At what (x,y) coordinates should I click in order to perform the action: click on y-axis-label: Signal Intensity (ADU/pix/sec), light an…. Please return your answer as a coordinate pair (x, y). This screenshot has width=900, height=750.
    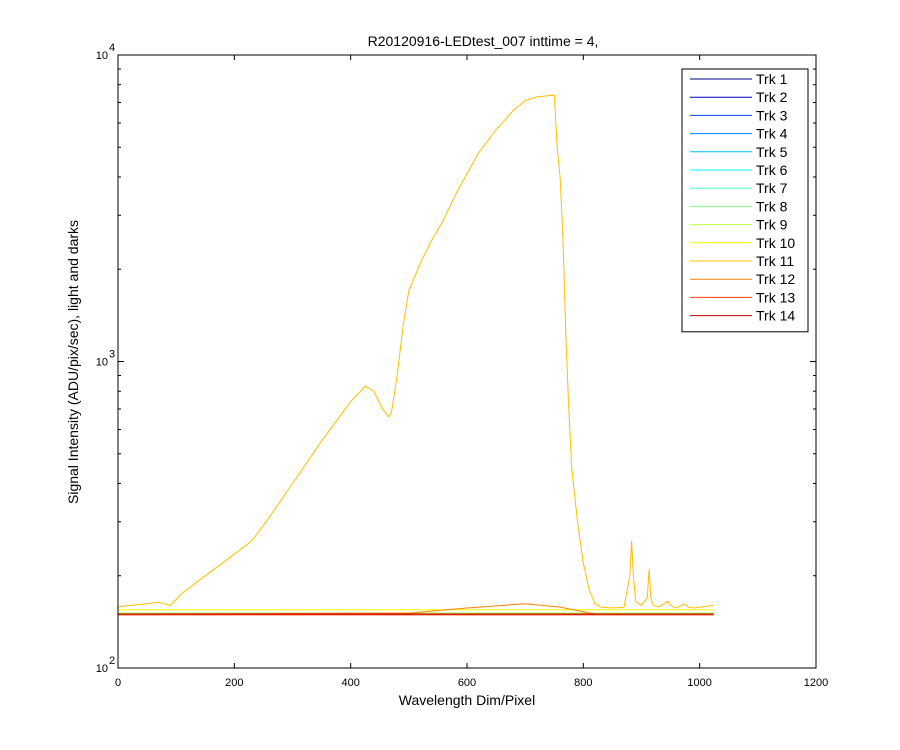
    Looking at the image, I should click on (73, 362).